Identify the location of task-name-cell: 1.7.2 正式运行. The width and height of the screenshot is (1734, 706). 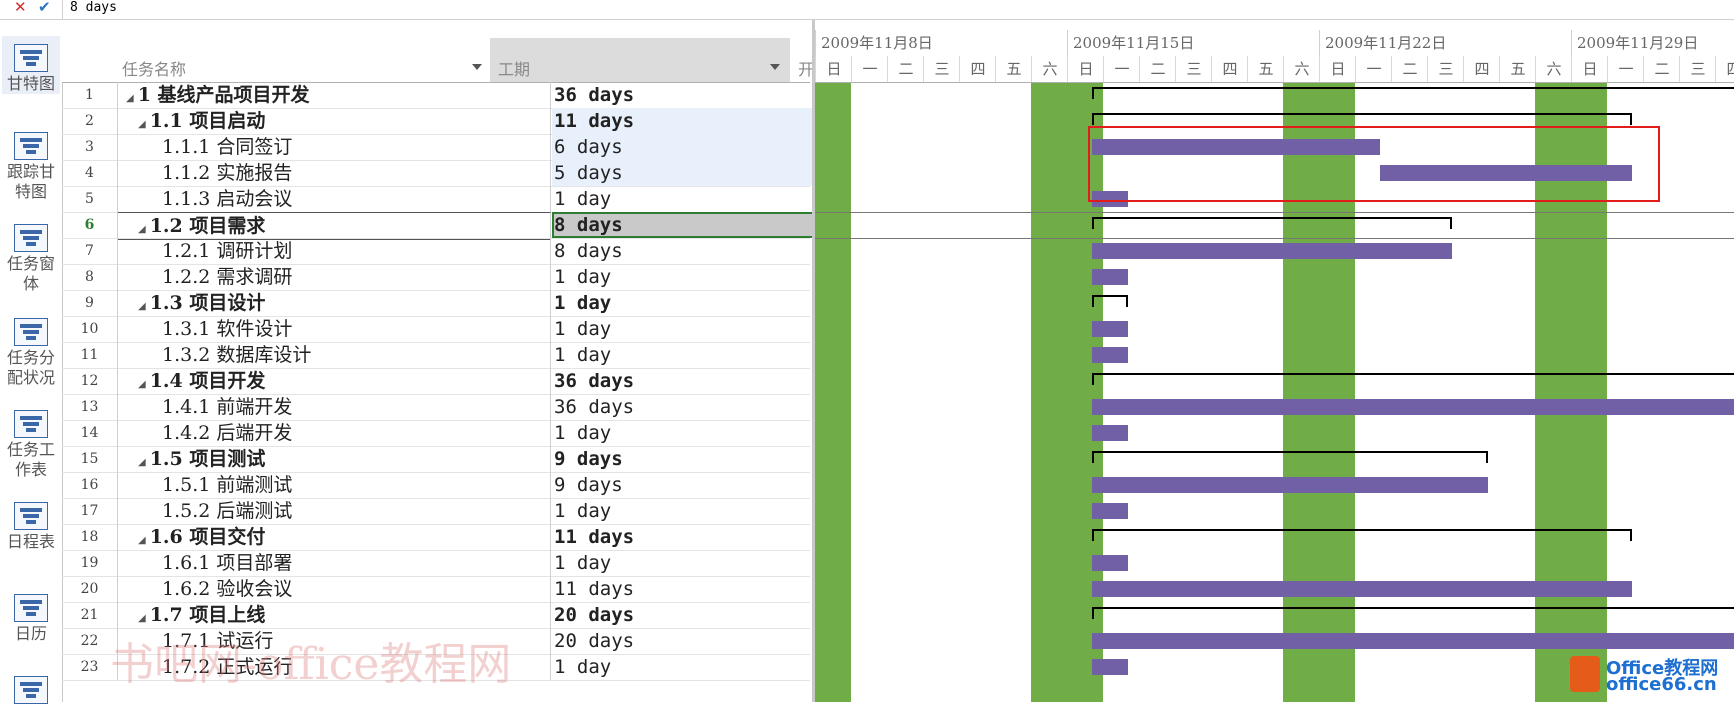
(334, 667).